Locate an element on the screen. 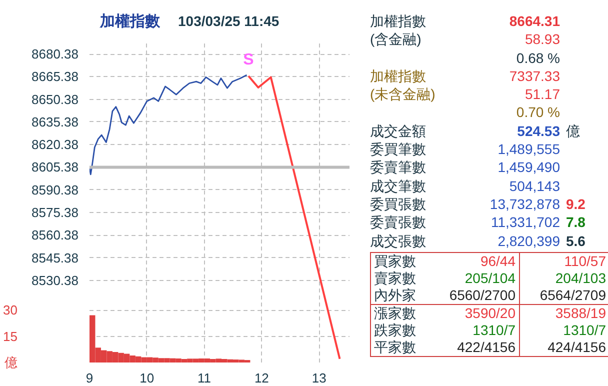 This screenshot has width=608, height=386. y-tick-label: 8530.38 is located at coordinates (55, 280).